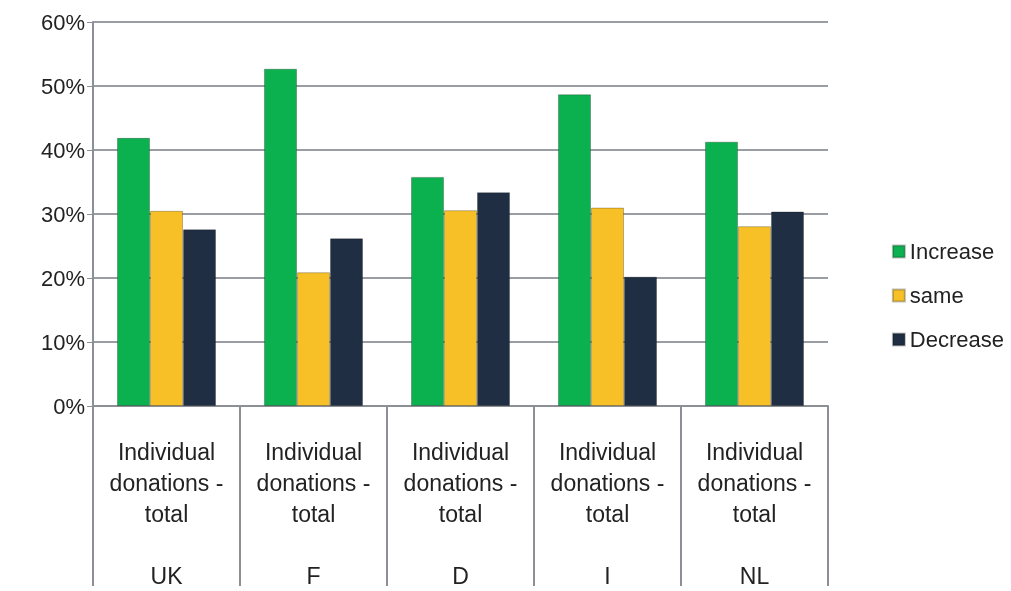  Describe the element at coordinates (936, 295) in the screenshot. I see `legend-label: same` at that location.